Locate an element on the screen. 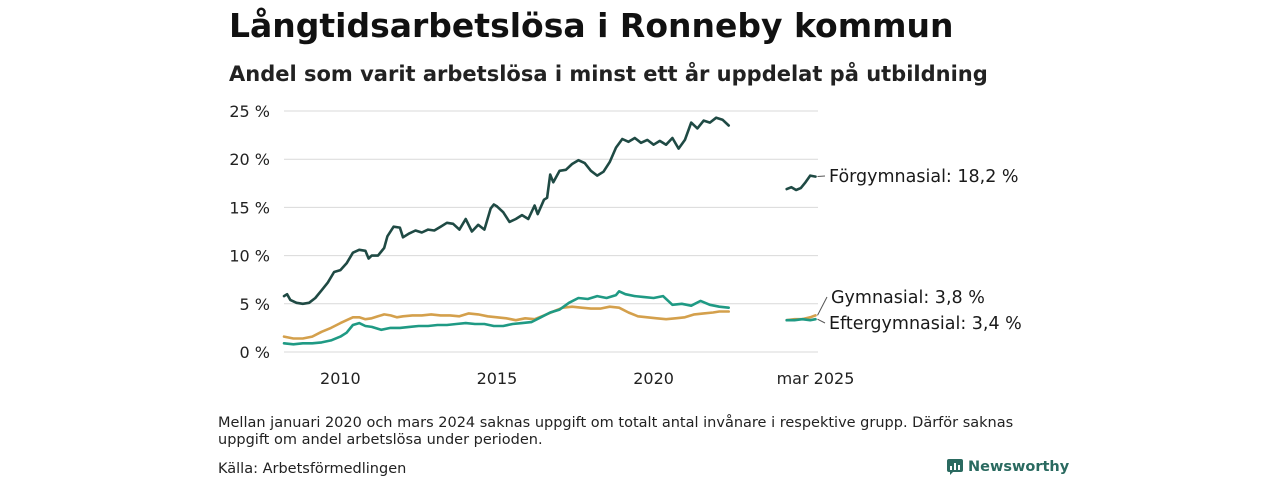 This screenshot has width=1280, height=480. brand-logo: Newsworthy is located at coordinates (1007, 467).